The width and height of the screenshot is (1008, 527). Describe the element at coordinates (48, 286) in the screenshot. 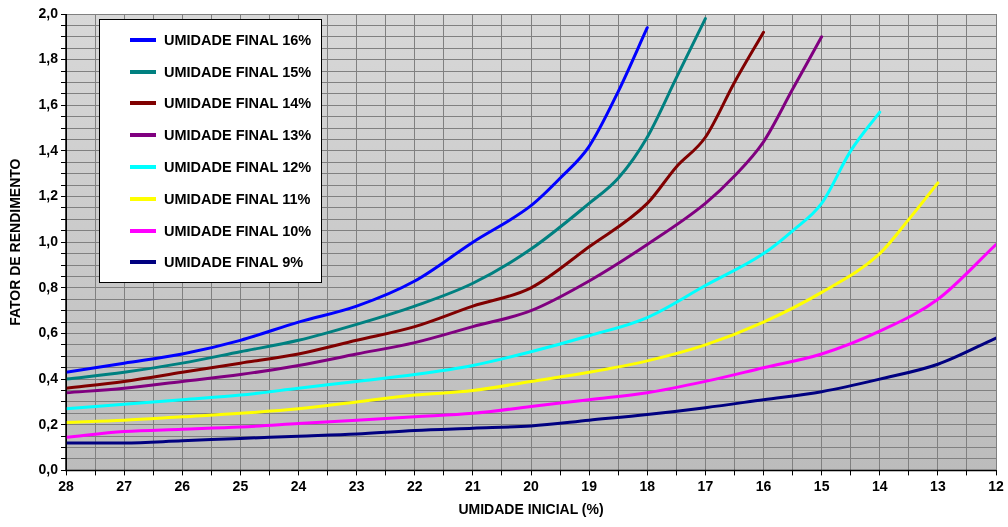

I see `y-tick-label: 0,8` at that location.